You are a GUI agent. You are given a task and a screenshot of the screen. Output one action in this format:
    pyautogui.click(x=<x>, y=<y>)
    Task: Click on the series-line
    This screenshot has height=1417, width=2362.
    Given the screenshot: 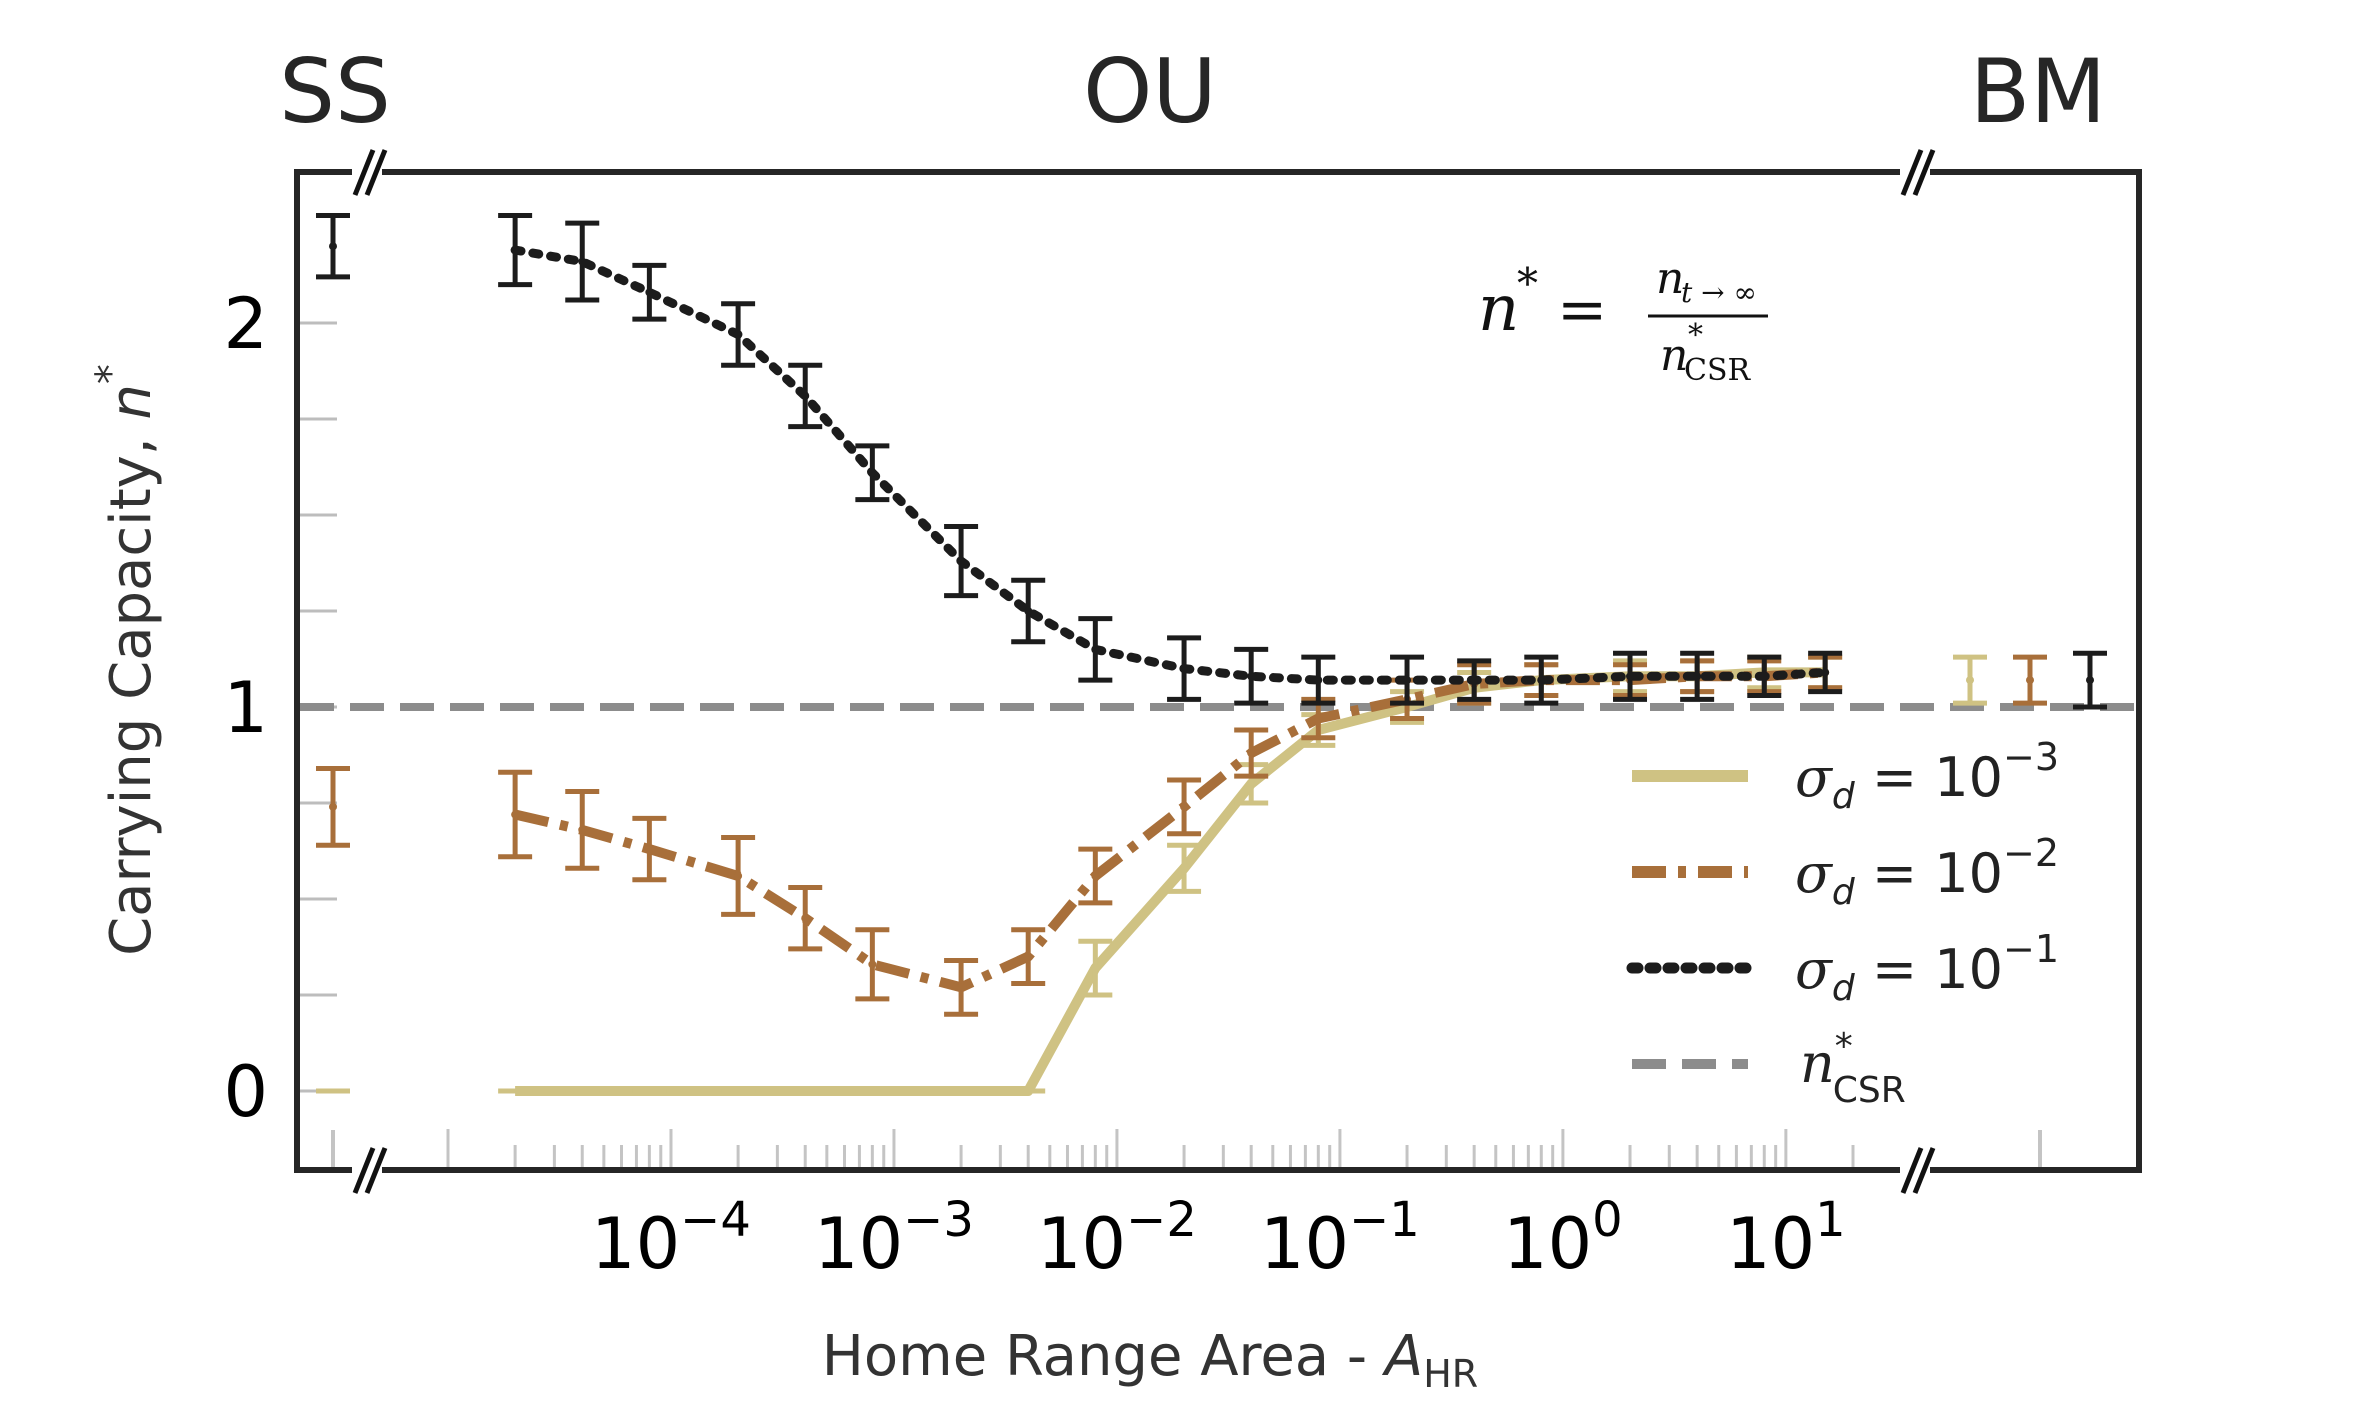 What is the action you would take?
    pyautogui.click(x=1169, y=830)
    